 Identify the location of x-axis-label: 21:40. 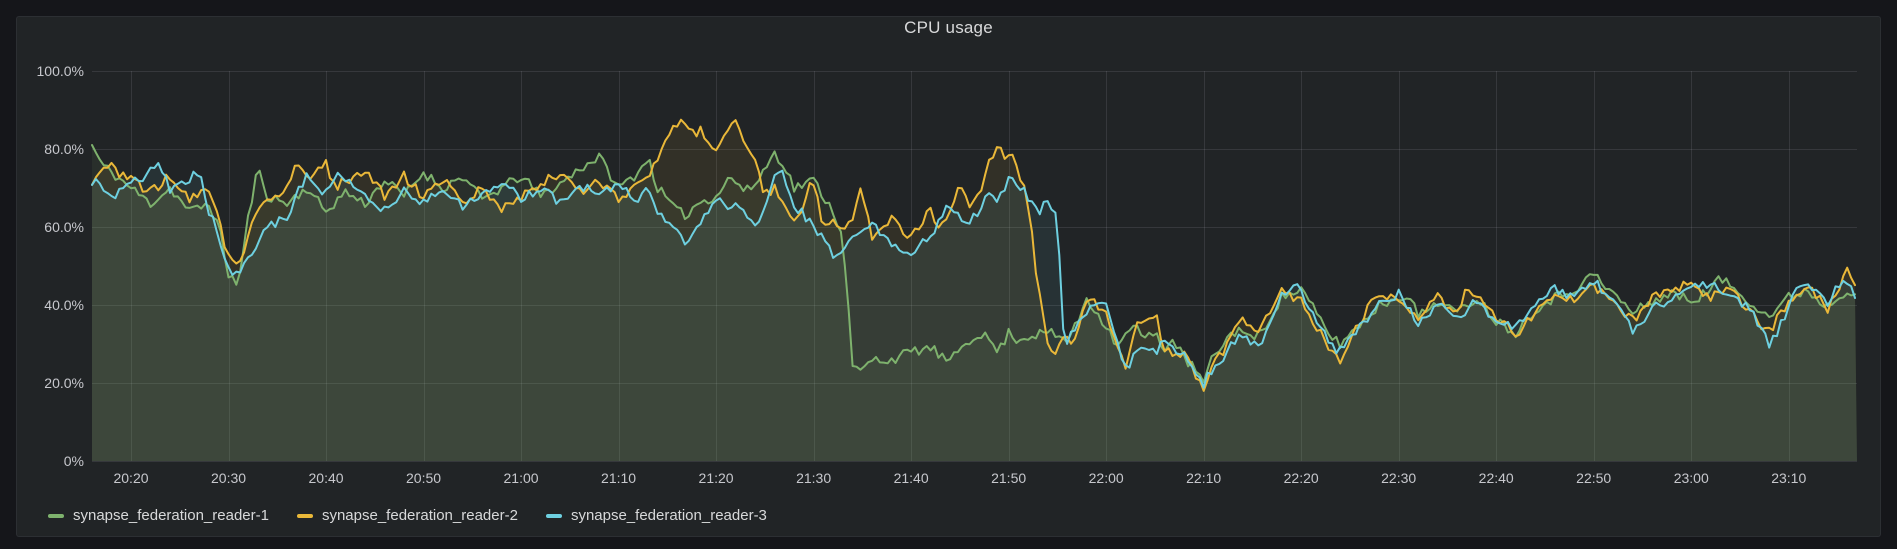
(911, 478).